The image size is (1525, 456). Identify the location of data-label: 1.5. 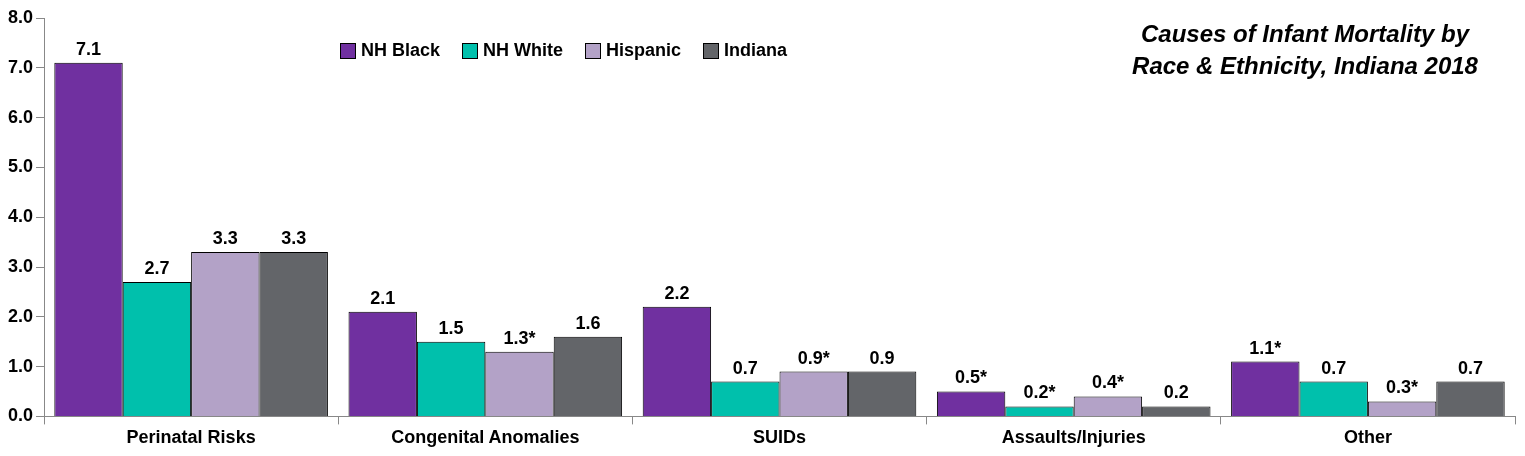
(451, 327).